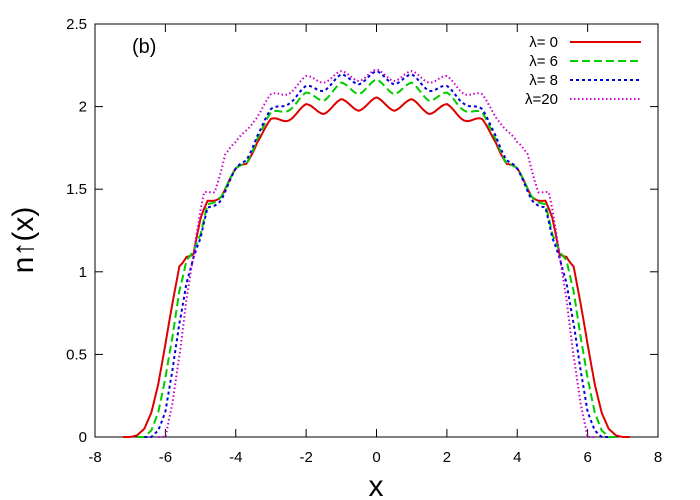  What do you see at coordinates (76, 354) in the screenshot?
I see `y-tick-label: 0.5` at bounding box center [76, 354].